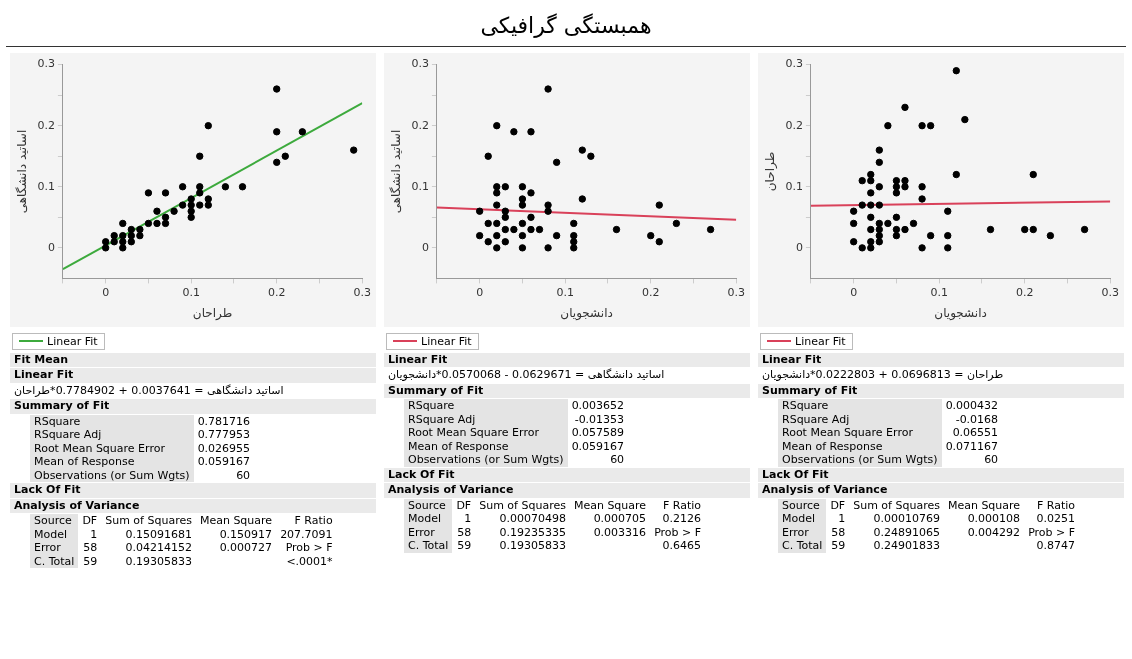 Image resolution: width=1132 pixels, height=659 pixels. Describe the element at coordinates (193, 505) in the screenshot. I see `text: Analysis of Variance` at that location.